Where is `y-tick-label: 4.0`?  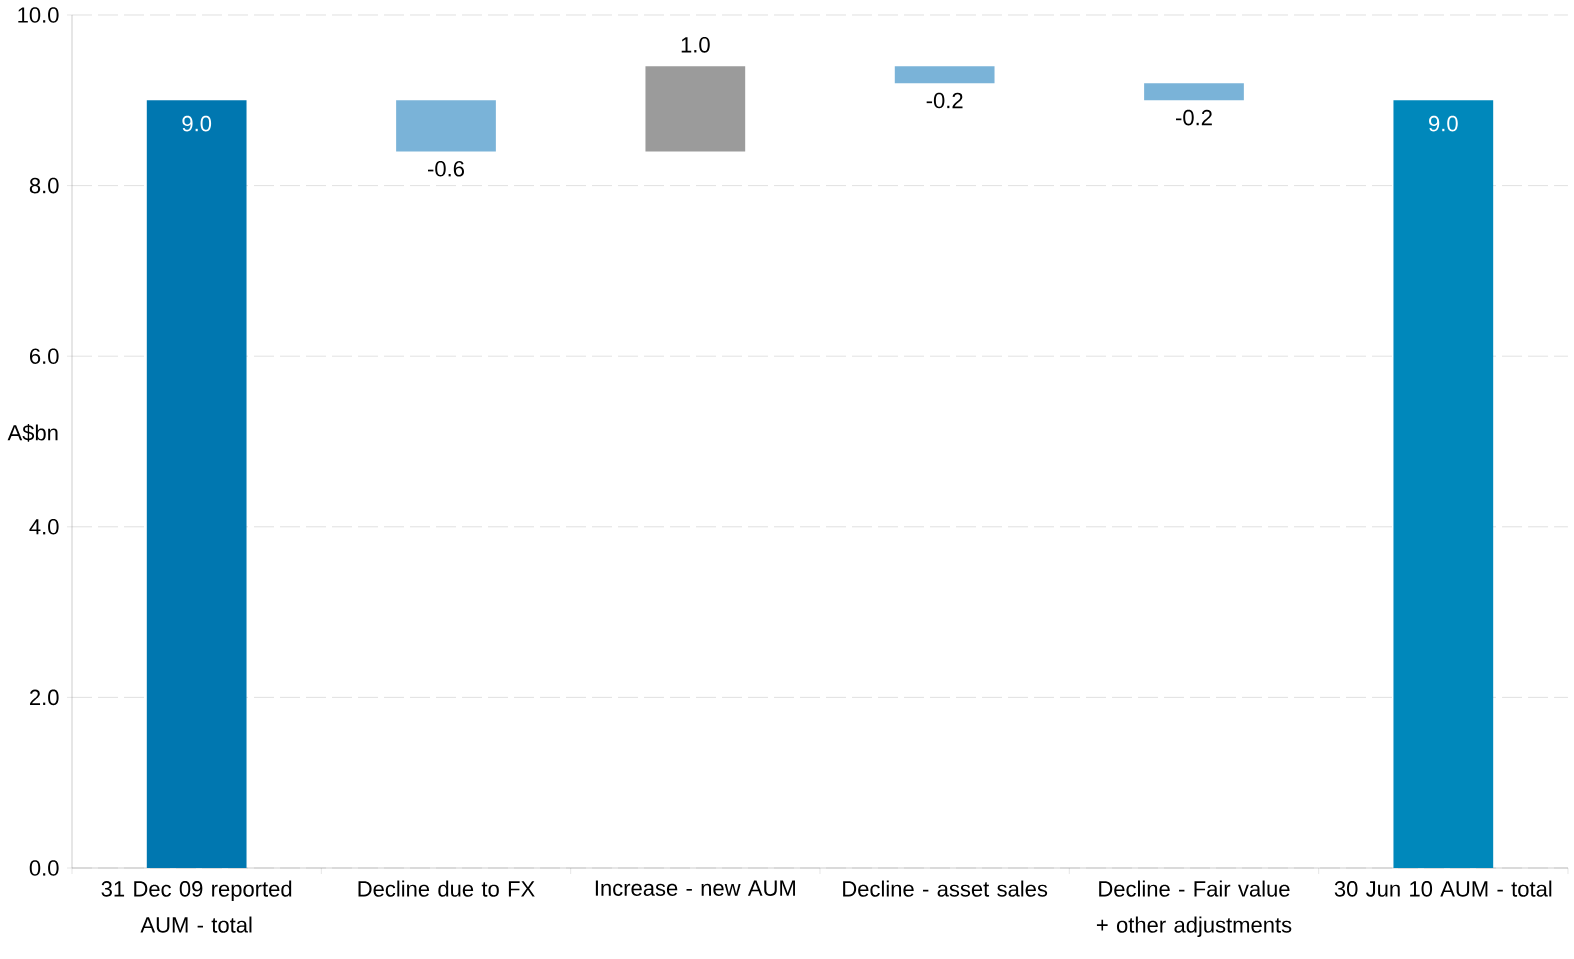
y-tick-label: 4.0 is located at coordinates (44, 527).